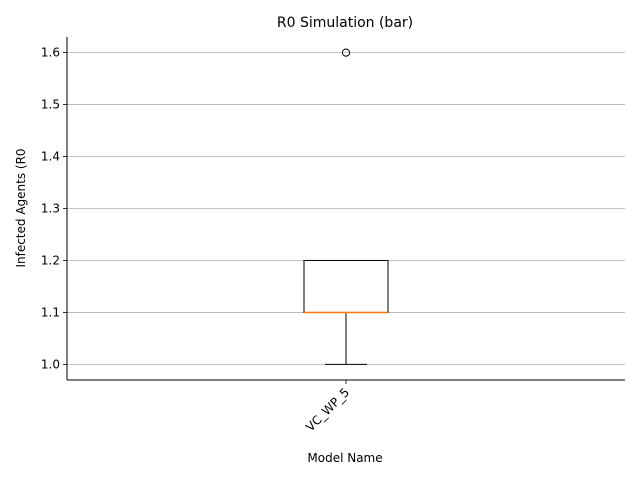 Image resolution: width=640 pixels, height=480 pixels. Describe the element at coordinates (50, 105) in the screenshot. I see `y-tick-label: 1.5` at that location.